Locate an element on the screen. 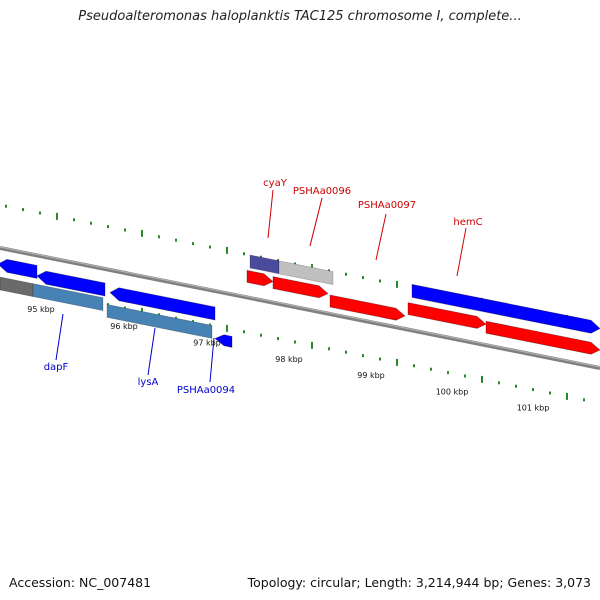 This screenshot has width=600, height=600. gene-label-hemC: hemC is located at coordinates (467, 222).